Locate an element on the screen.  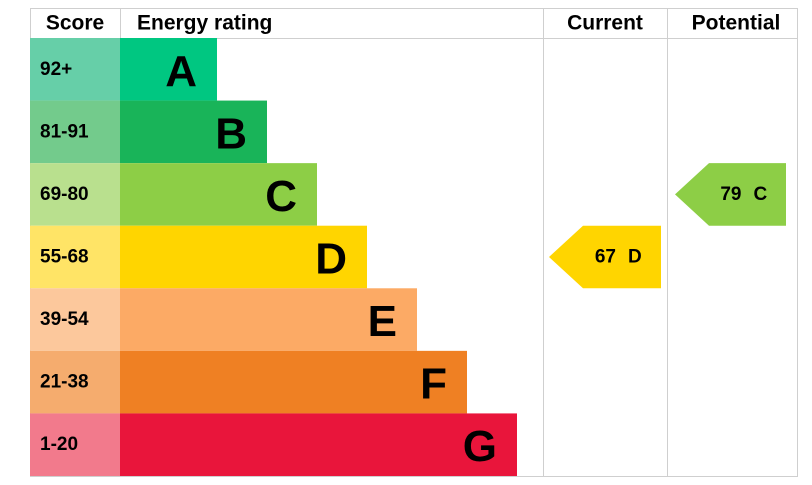
score-label: 55-68 is located at coordinates (64, 256).